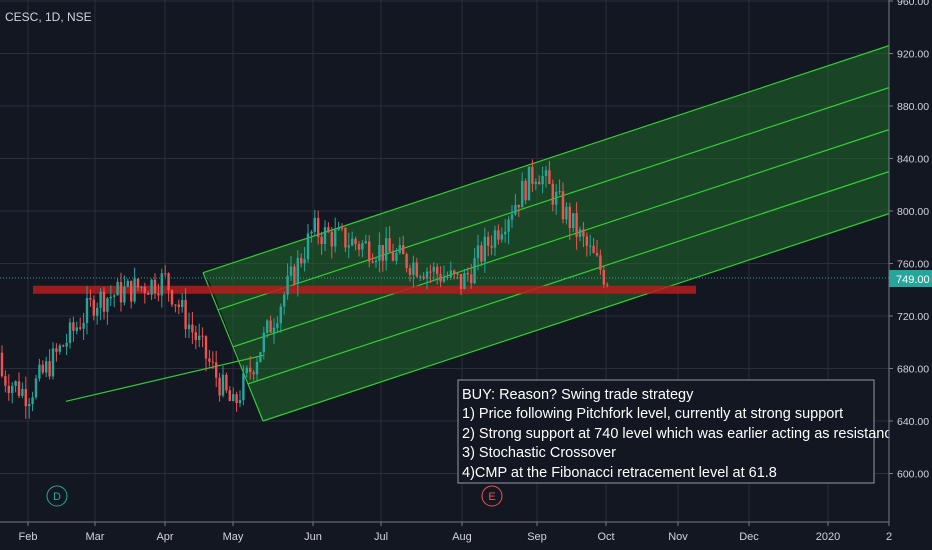 The height and width of the screenshot is (550, 932). Describe the element at coordinates (913, 212) in the screenshot. I see `price-tick-label: 800.00` at that location.